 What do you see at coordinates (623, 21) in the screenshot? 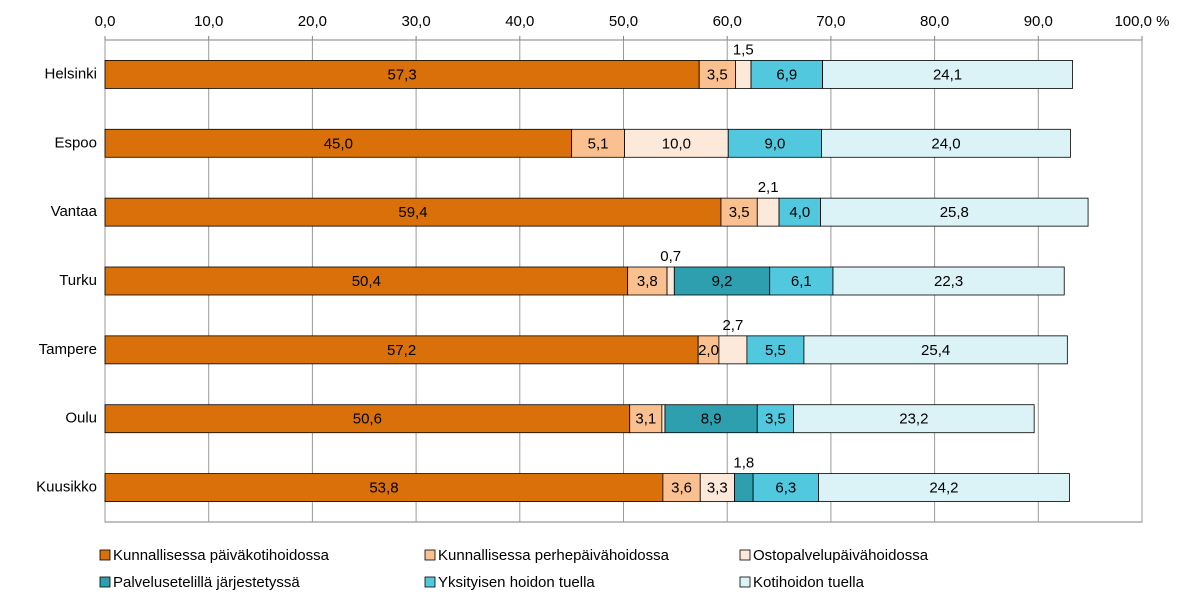
I see `x-tick-label: 50,0` at bounding box center [623, 21].